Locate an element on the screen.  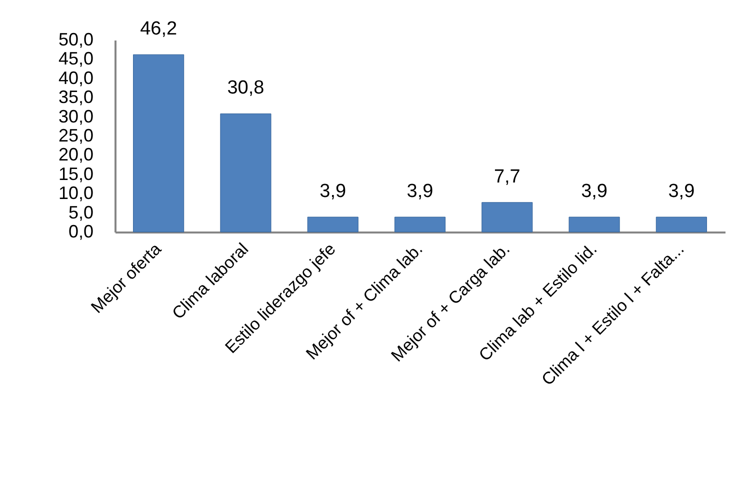
data-label: 46,2 is located at coordinates (159, 29).